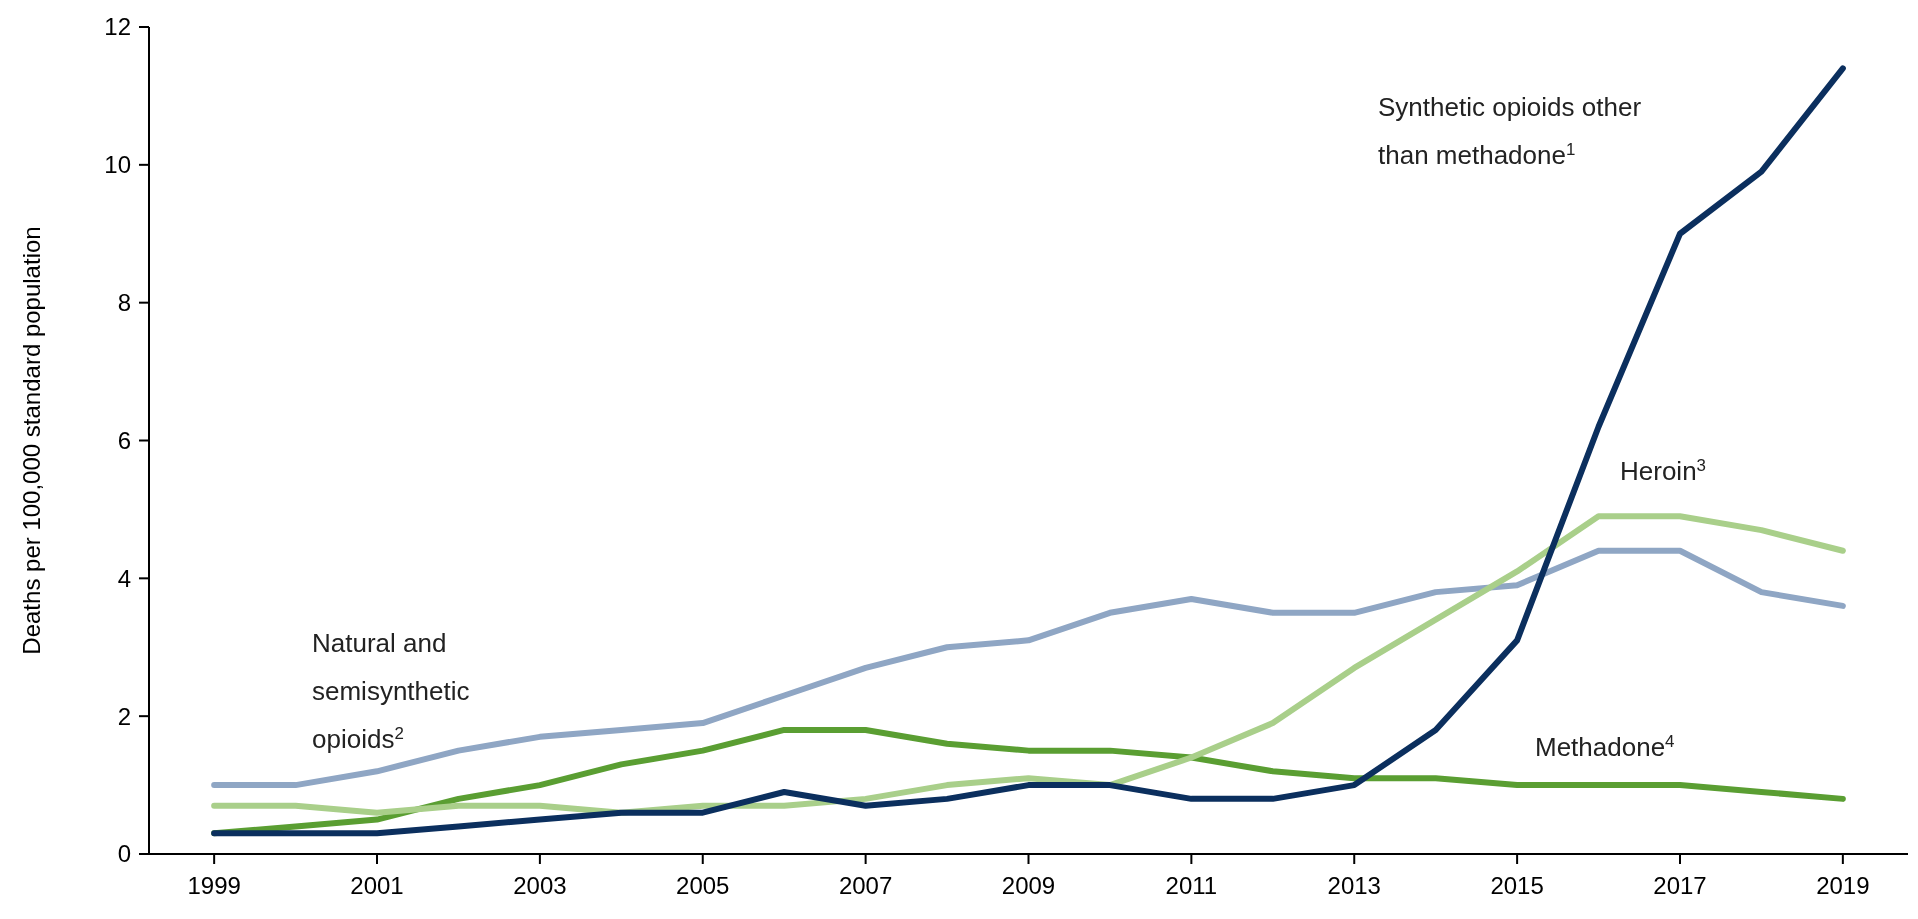  I want to click on x-tick-label: 2017, so click(1680, 885).